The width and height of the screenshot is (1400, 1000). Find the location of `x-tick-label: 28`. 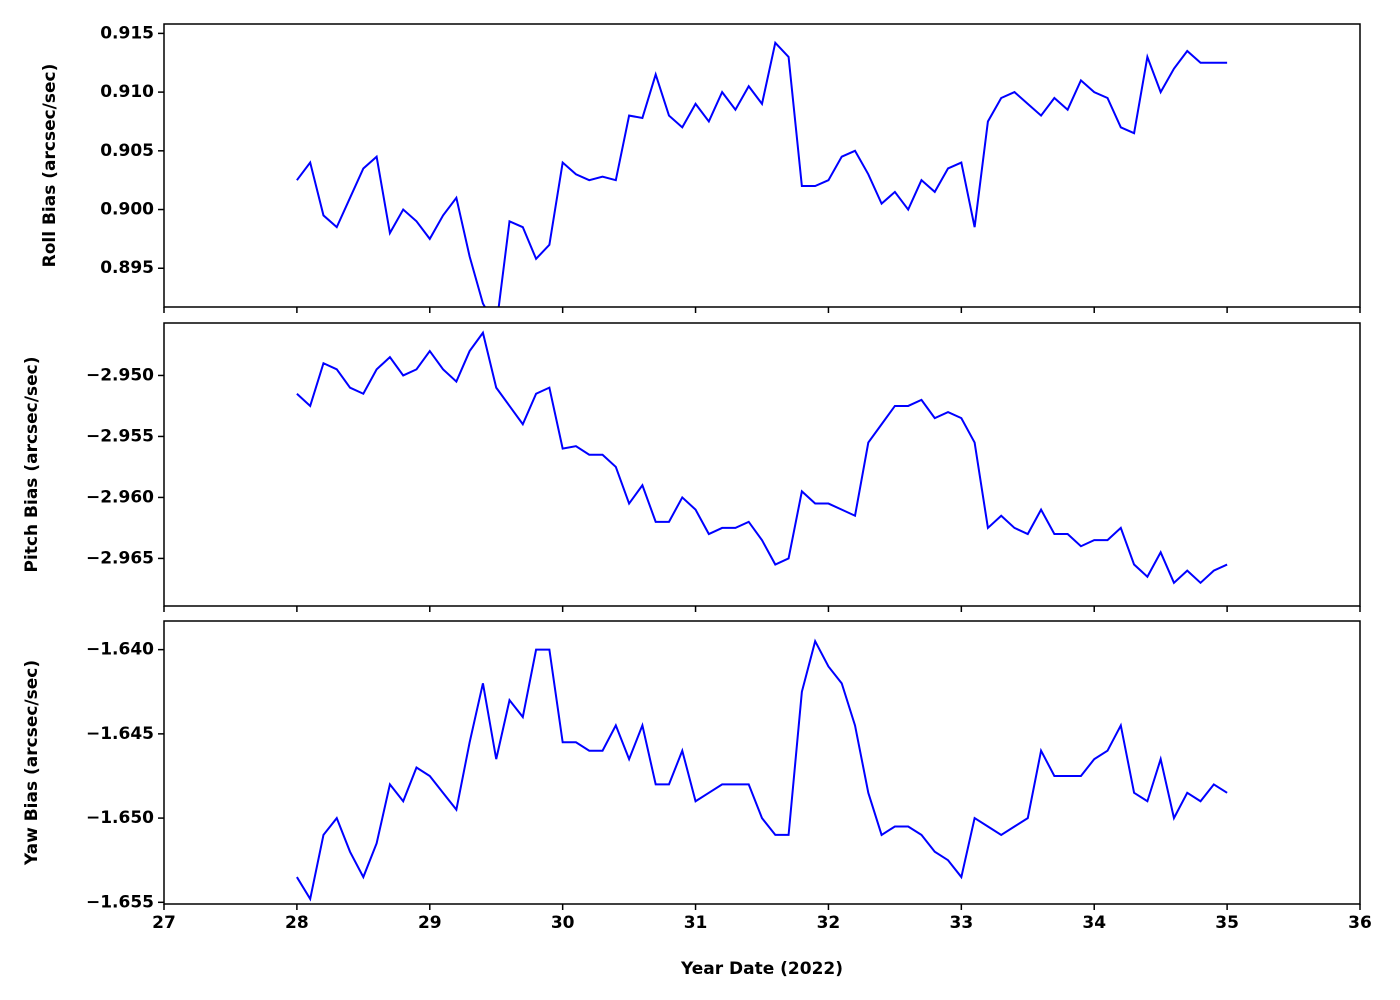

x-tick-label: 28 is located at coordinates (297, 923).